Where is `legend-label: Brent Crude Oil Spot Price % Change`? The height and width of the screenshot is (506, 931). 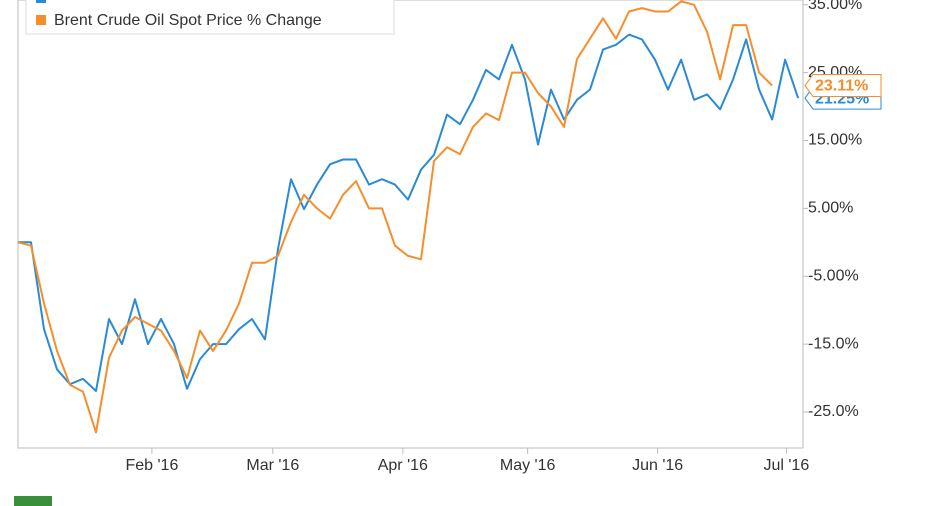
legend-label: Brent Crude Oil Spot Price % Change is located at coordinates (188, 20).